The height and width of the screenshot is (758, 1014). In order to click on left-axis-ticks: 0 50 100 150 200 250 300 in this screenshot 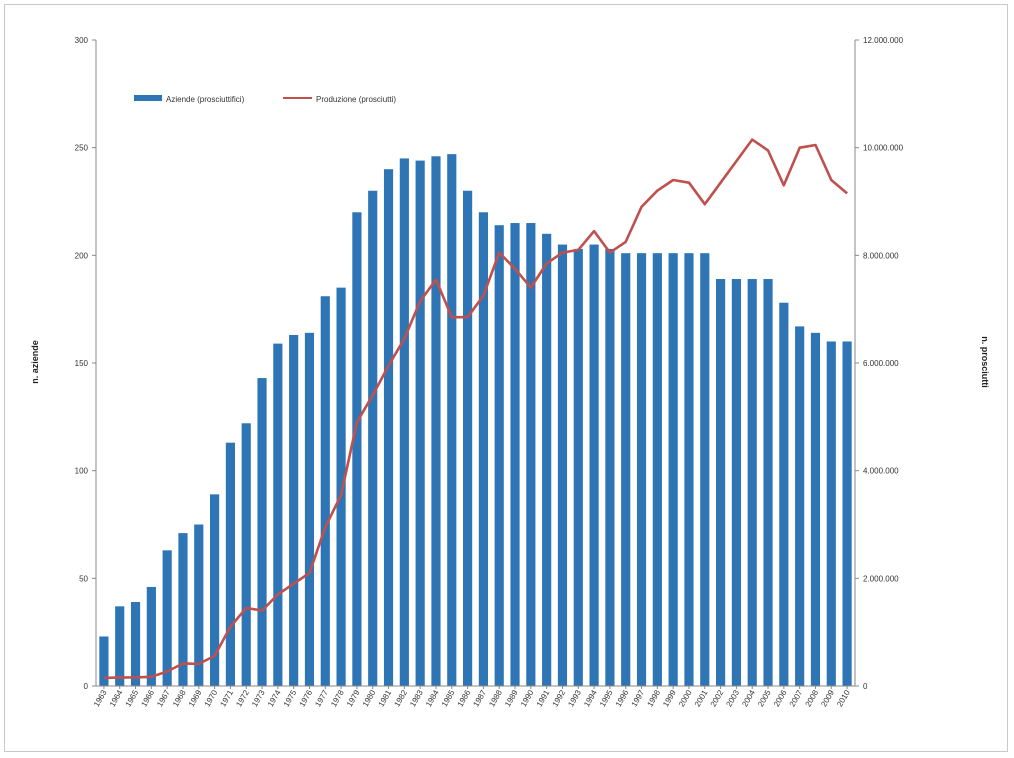, I will do `click(85, 363)`.